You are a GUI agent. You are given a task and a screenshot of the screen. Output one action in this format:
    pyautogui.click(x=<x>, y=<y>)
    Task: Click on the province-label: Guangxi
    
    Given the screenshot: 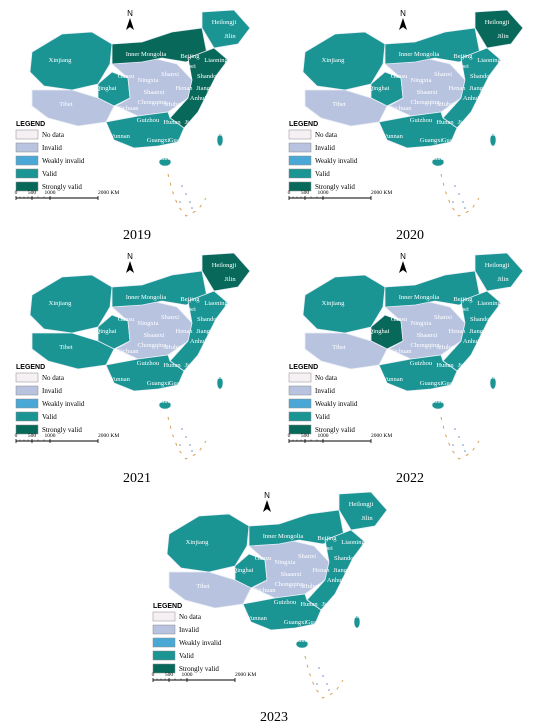 What is the action you would take?
    pyautogui.click(x=431, y=383)
    